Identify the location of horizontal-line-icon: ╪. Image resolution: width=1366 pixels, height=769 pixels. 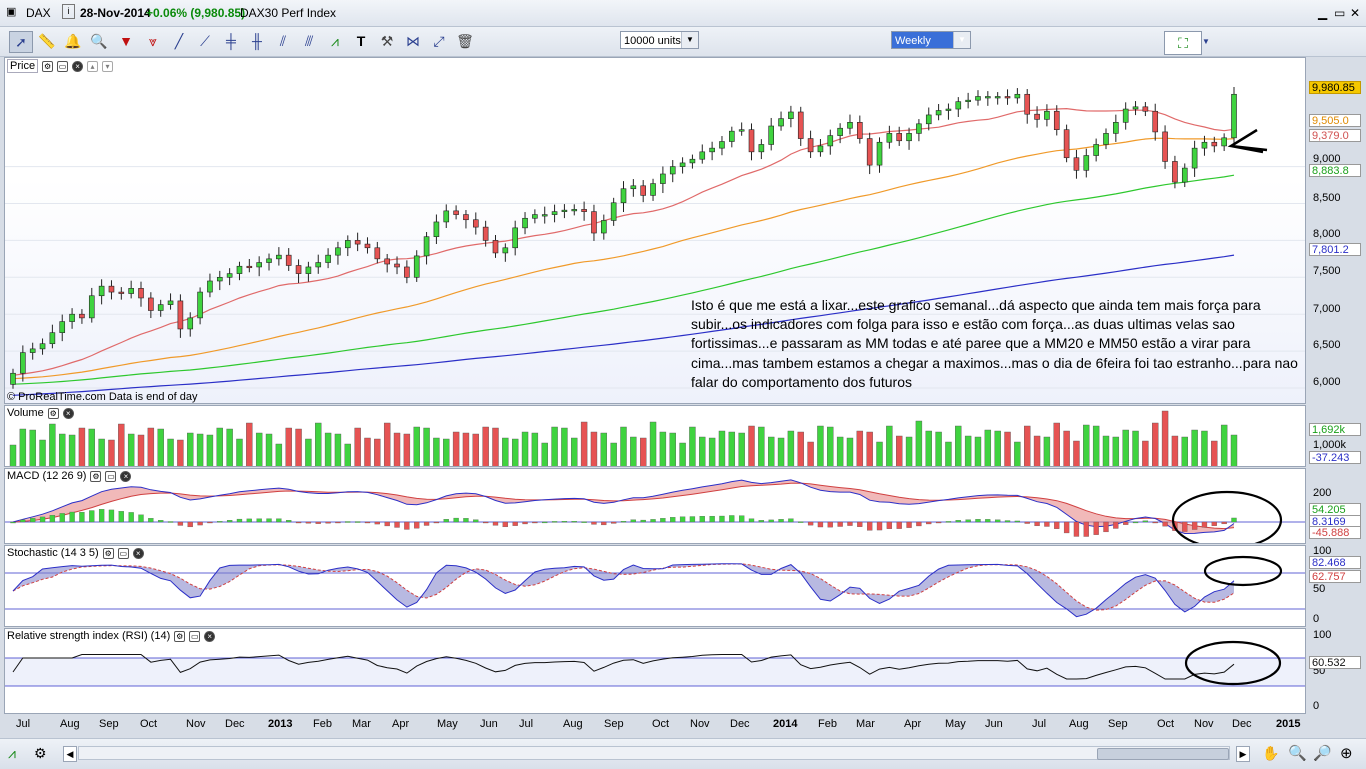
(231, 41).